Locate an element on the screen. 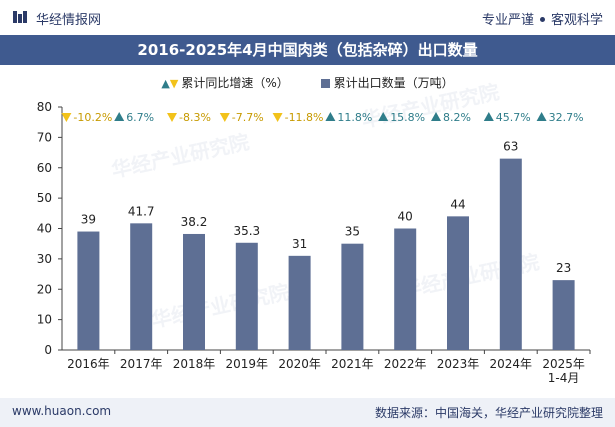 The image size is (615, 427). footer-source: 数据来源：中国海关，华经产业研究院整理 is located at coordinates (488, 413).